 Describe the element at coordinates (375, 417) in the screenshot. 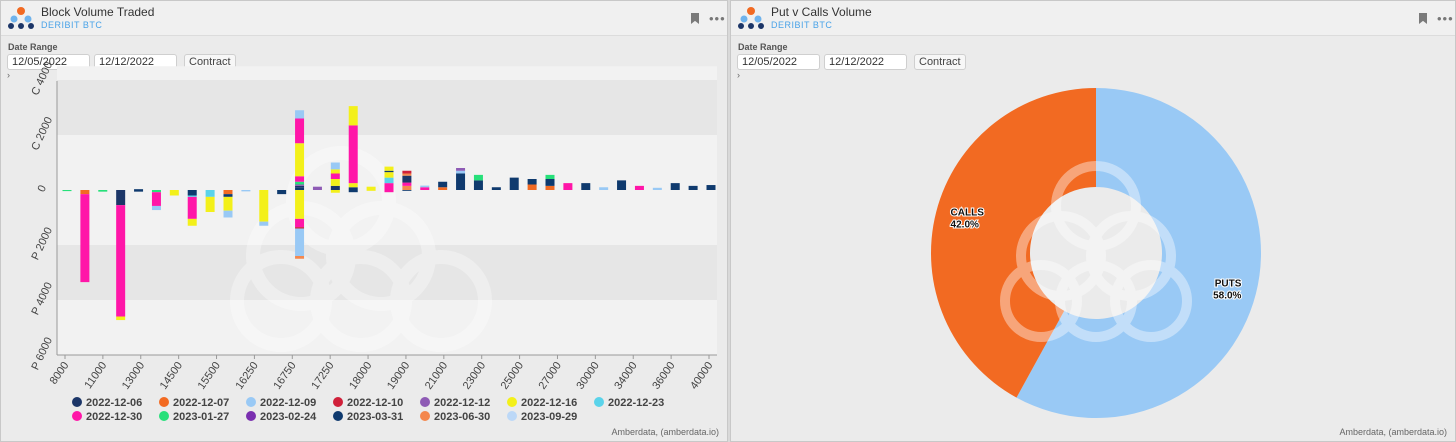

I see `legend-label: 2023-03-31` at that location.